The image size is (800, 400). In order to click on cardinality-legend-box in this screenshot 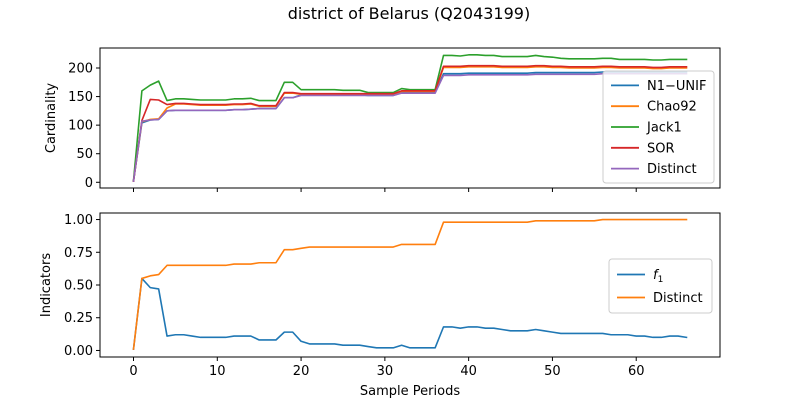, I will do `click(658, 127)`.